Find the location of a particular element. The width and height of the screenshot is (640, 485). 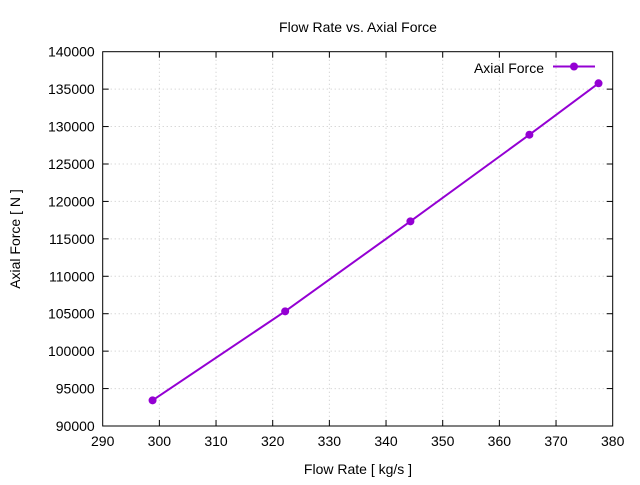

x-tick-label: 380 is located at coordinates (613, 441).